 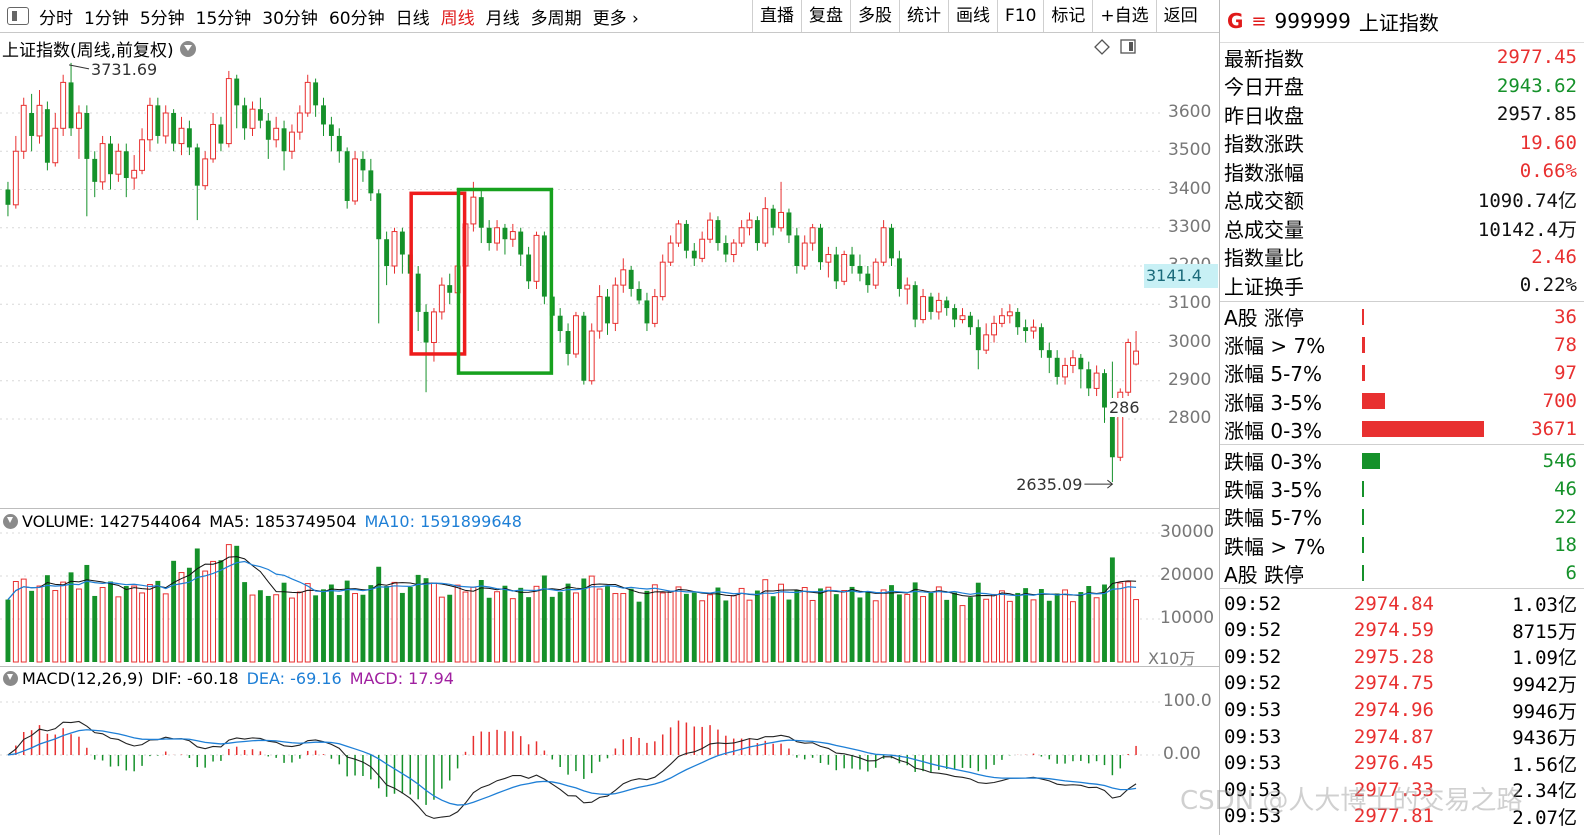 I want to click on ma10-label: MA10: 1591899648, so click(x=443, y=521).